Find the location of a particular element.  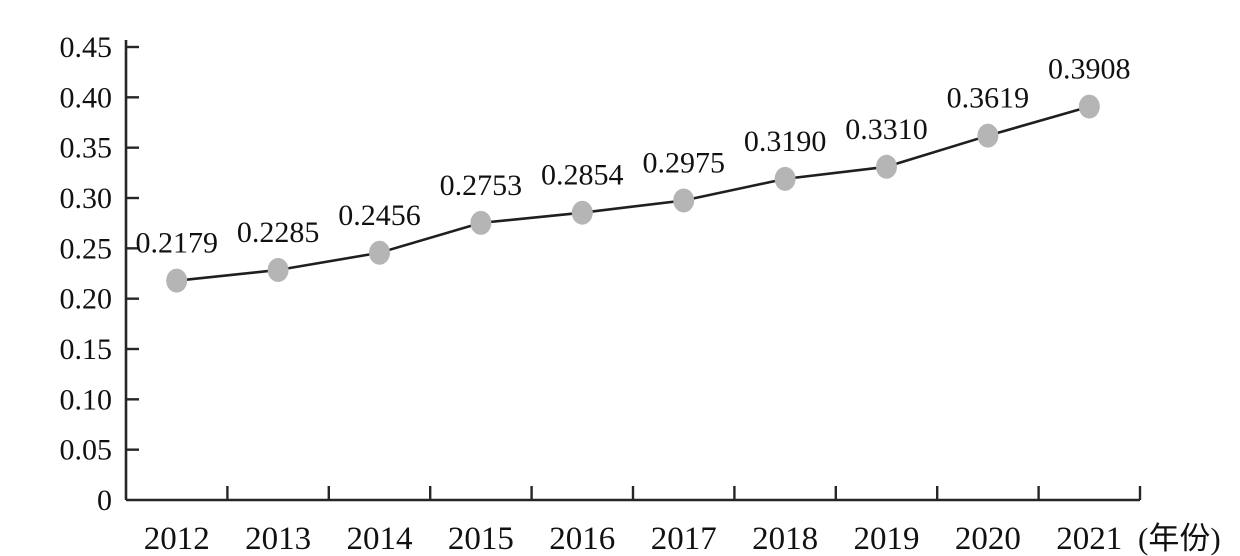

x-axis-category-label: 2015 is located at coordinates (481, 538).